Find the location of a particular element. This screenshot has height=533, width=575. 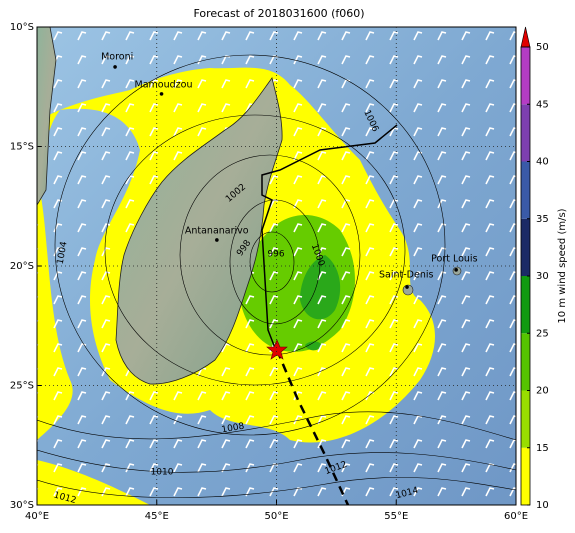

colorbar-label: 10 m wind speed (m/s) is located at coordinates (562, 265).